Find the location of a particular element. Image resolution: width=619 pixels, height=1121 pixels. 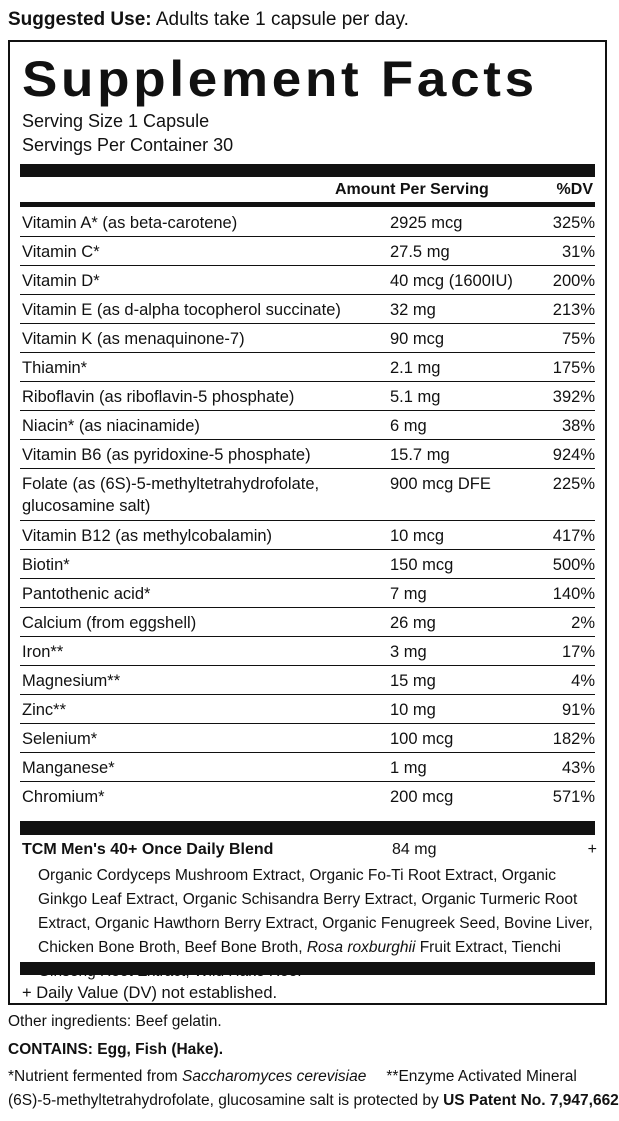

nutrient-name: Niacin* (as niacinamide) is located at coordinates (111, 426).